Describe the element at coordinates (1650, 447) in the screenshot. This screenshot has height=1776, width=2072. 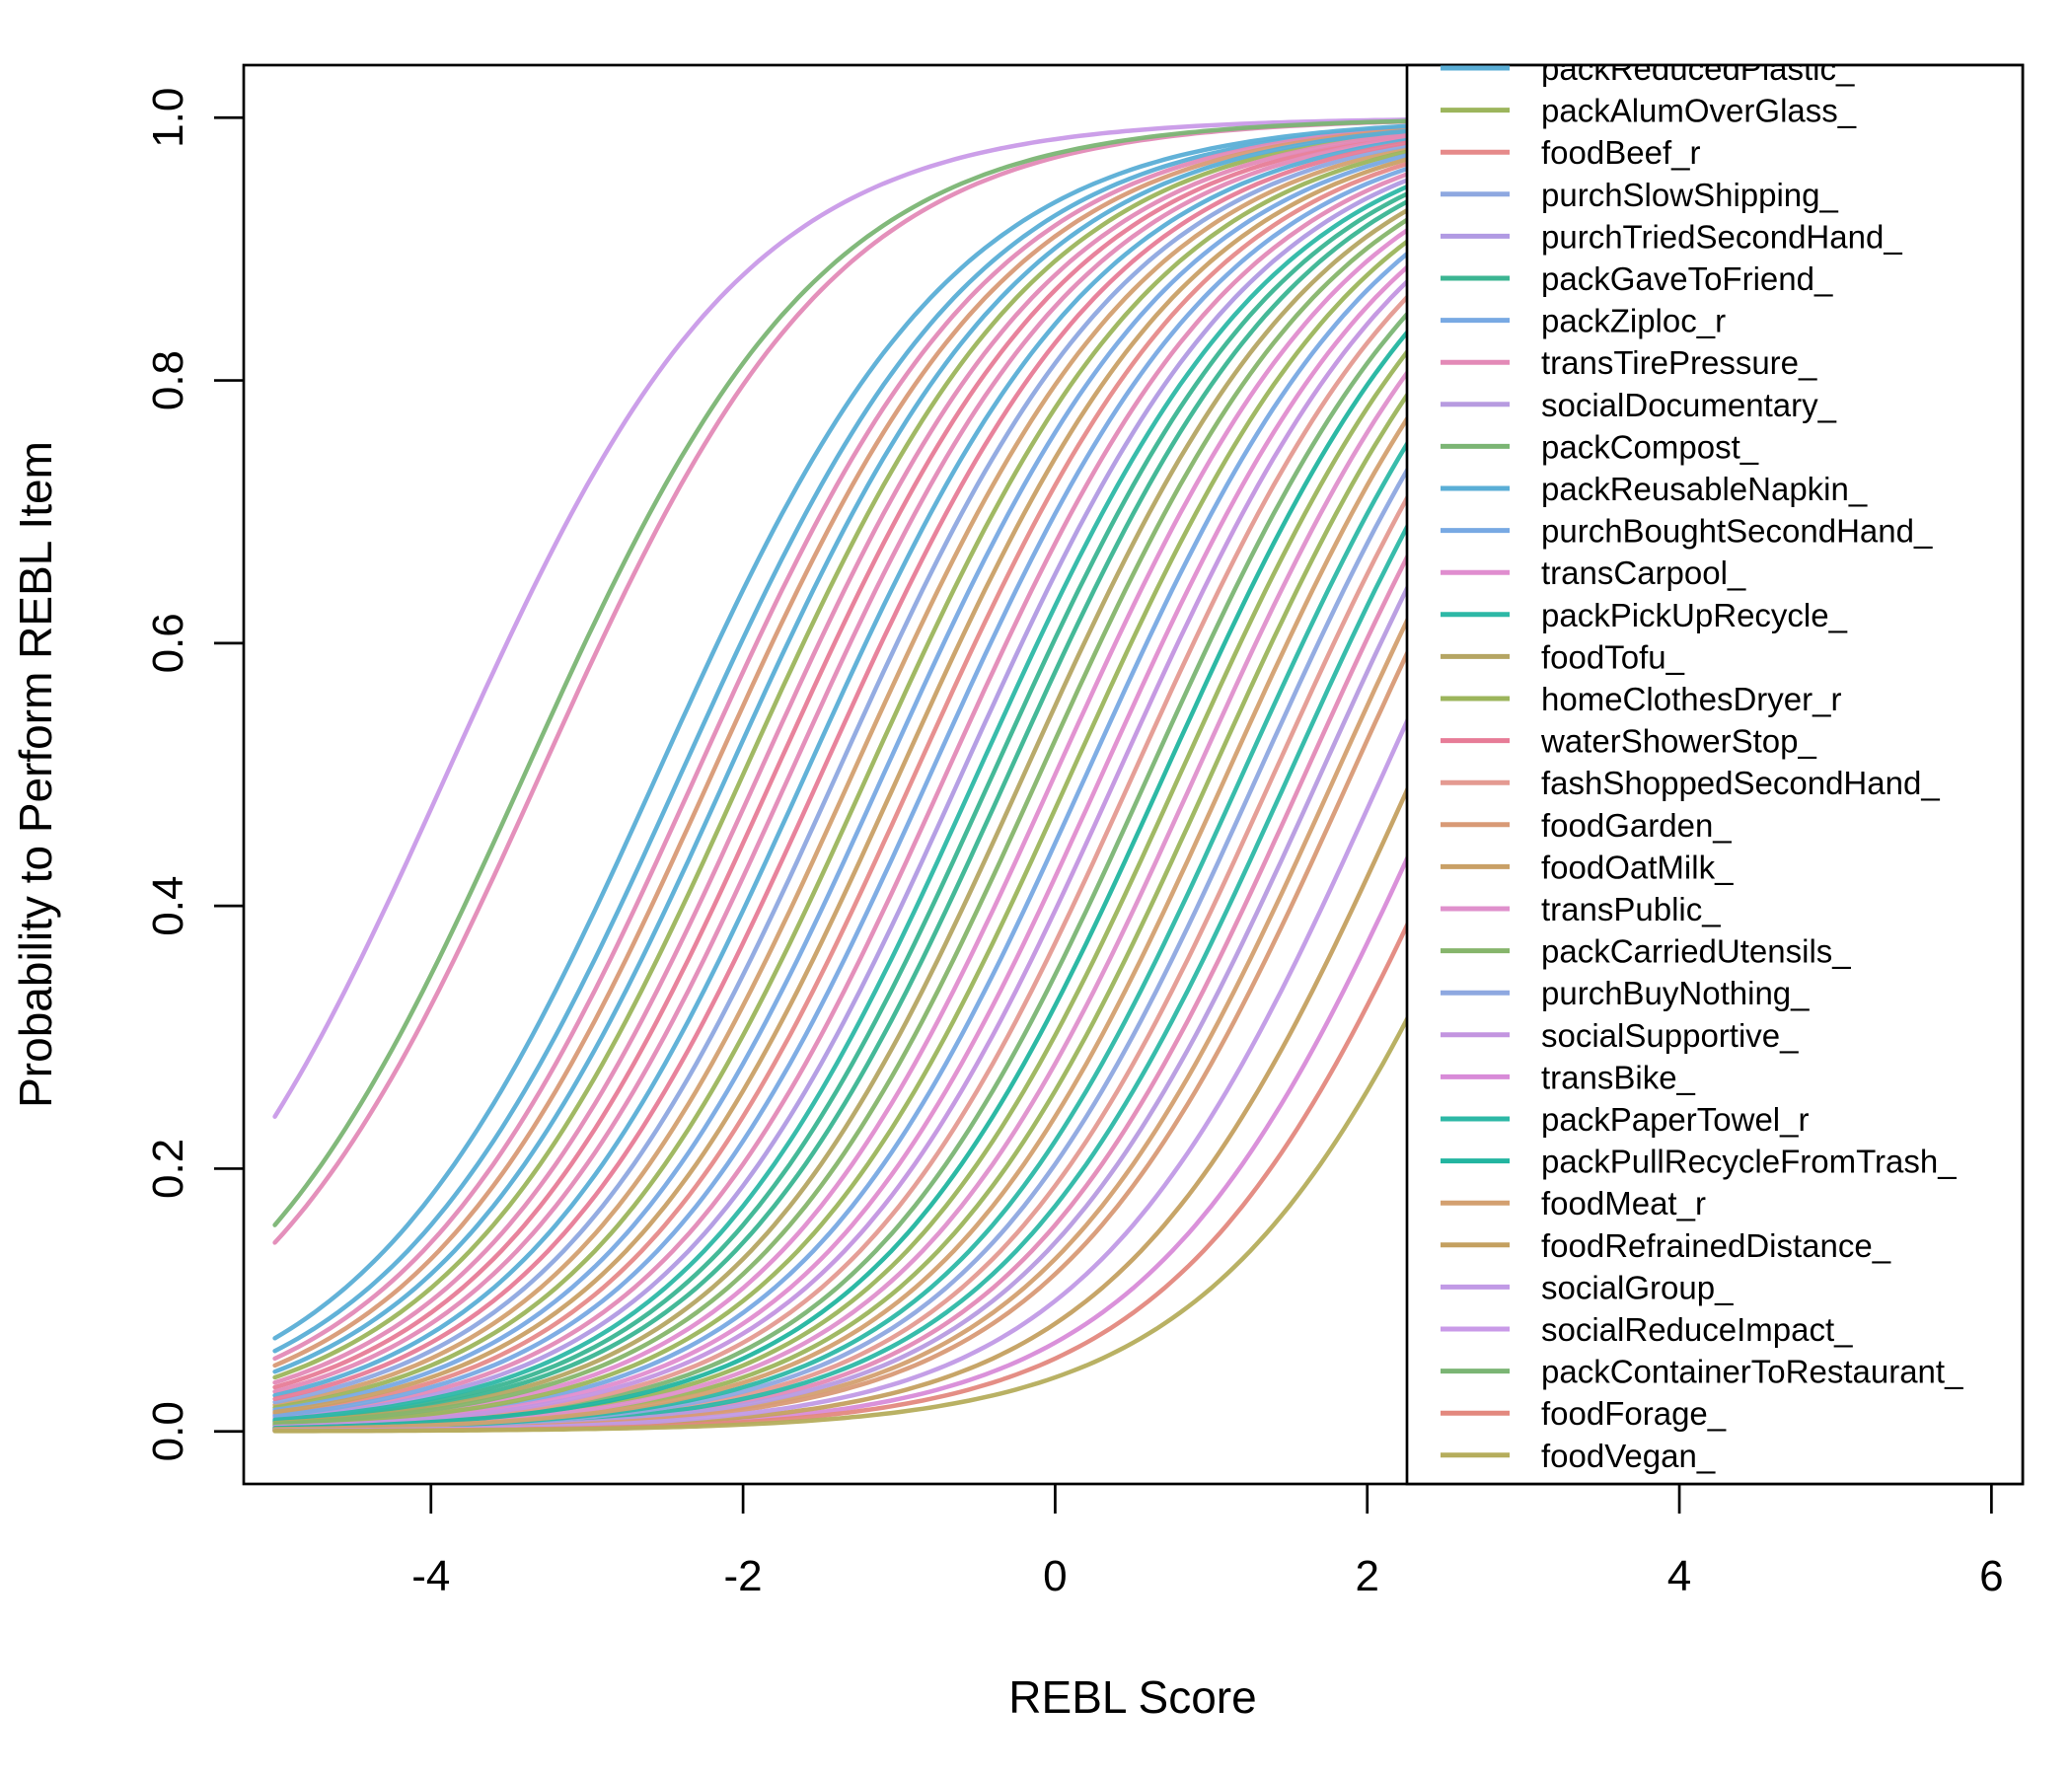
I see `legend-label: packCompost_` at that location.